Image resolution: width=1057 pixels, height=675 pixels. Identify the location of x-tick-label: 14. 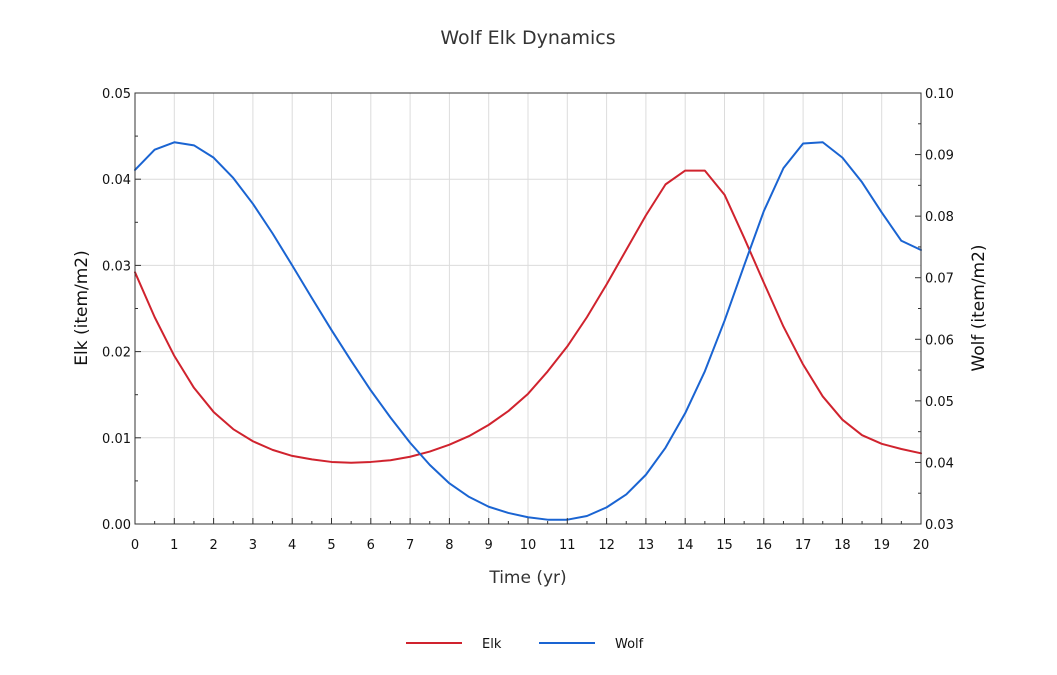
(685, 545).